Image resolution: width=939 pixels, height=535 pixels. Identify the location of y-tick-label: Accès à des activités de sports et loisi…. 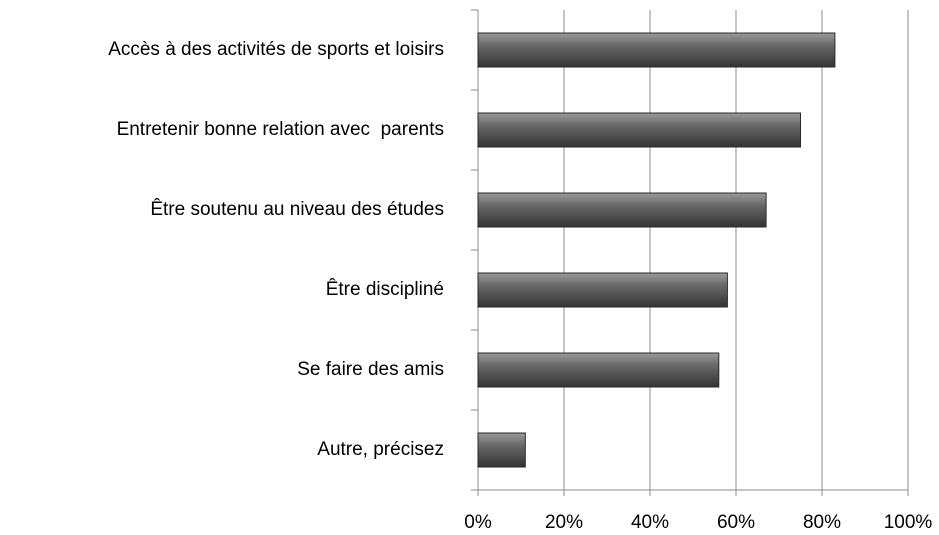
(276, 49).